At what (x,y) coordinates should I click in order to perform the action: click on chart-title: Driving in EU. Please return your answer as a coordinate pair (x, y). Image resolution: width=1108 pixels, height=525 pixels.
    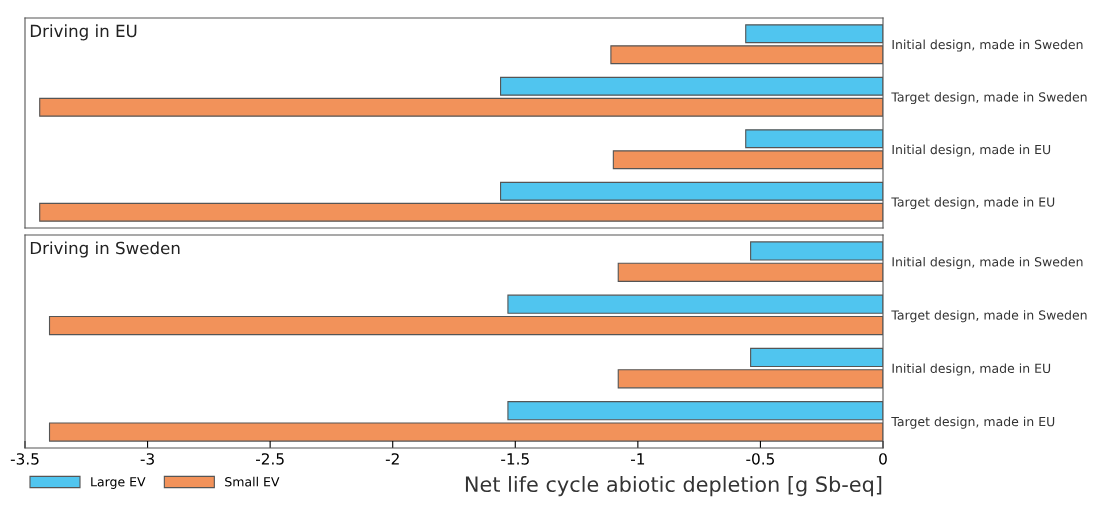
    Looking at the image, I should click on (83, 32).